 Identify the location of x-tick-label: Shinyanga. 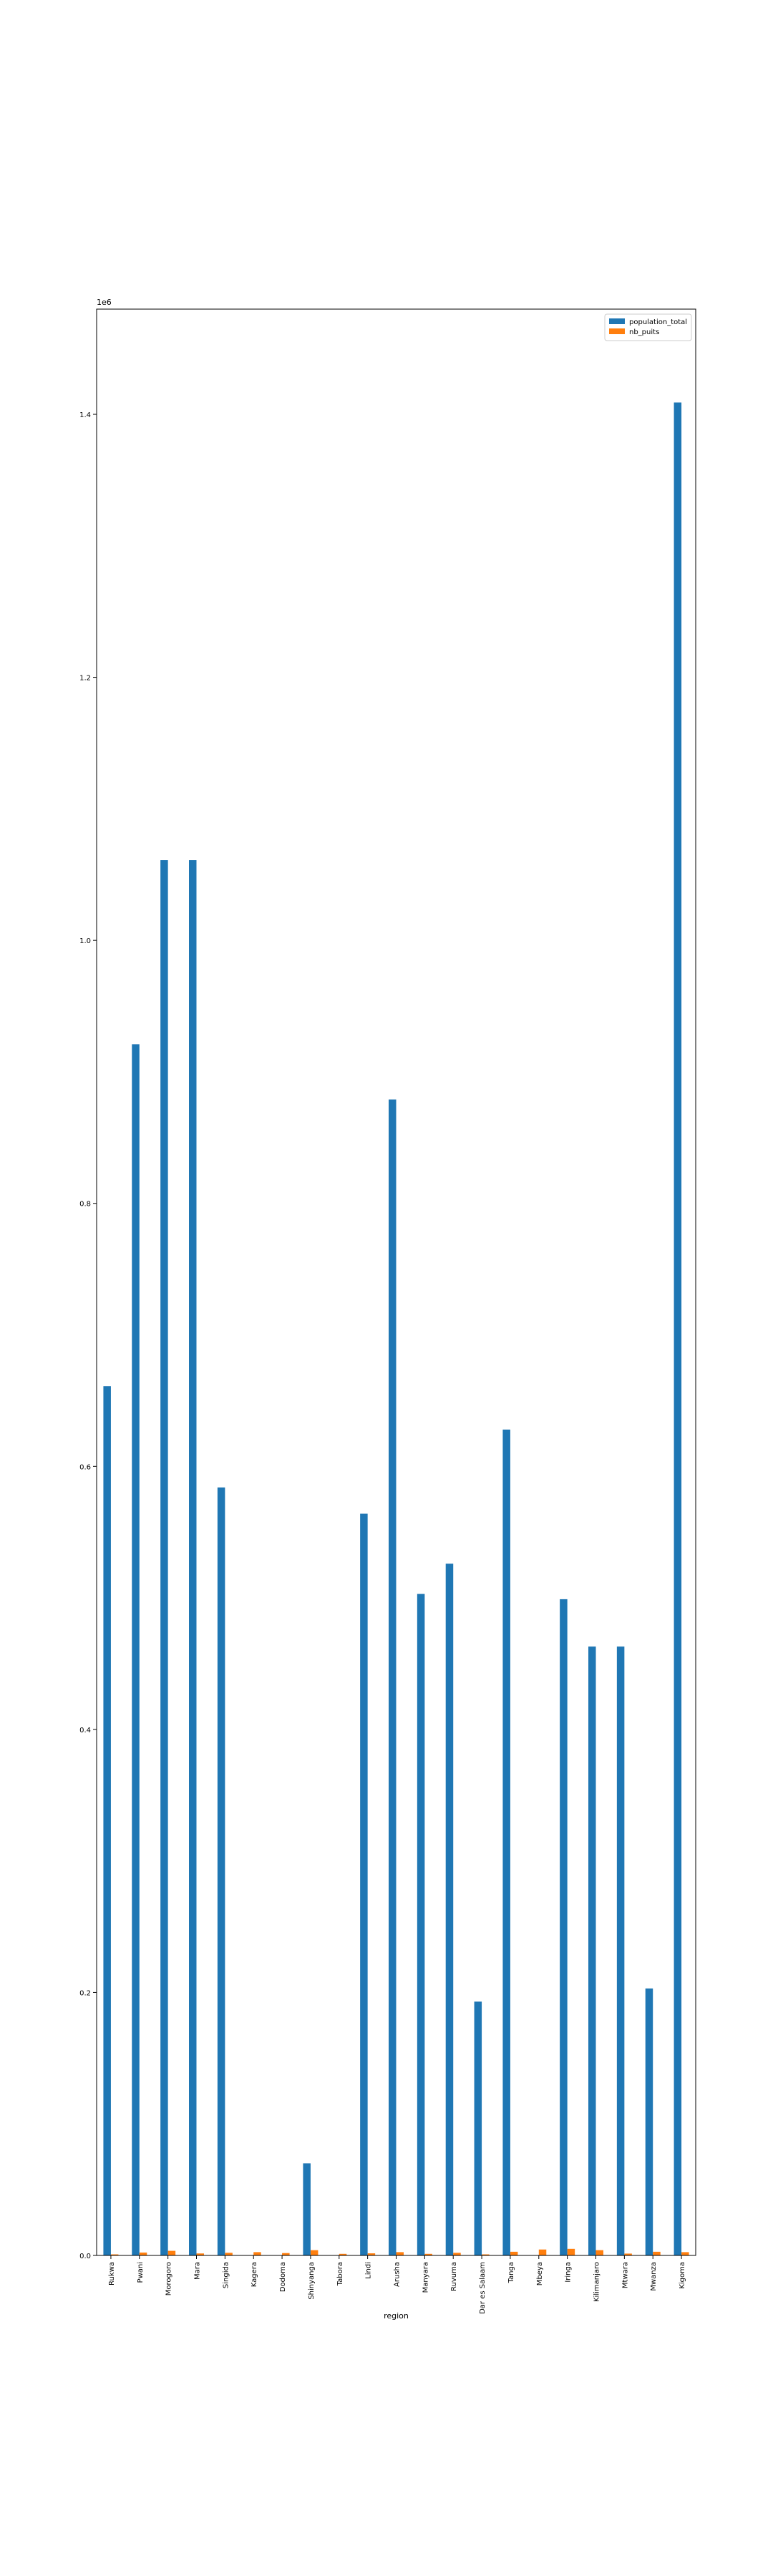
(312, 2281).